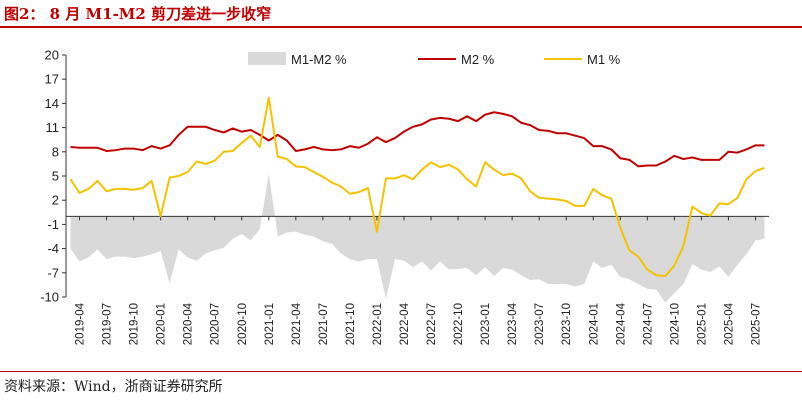  I want to click on legend: M1-M2 % M2 % M1 %, so click(434, 59).